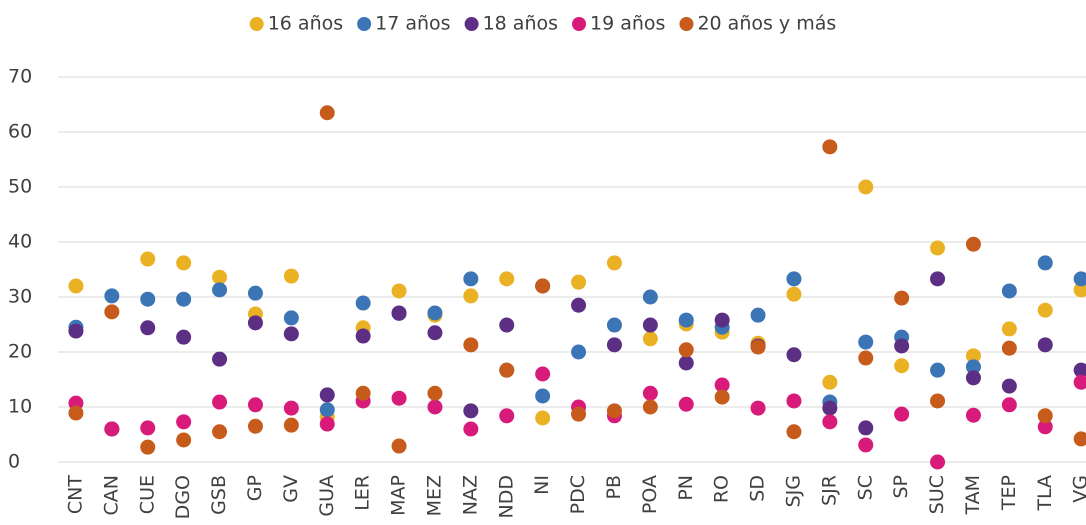 Image resolution: width=1086 pixels, height=525 pixels. What do you see at coordinates (1078, 489) in the screenshot?
I see `x-tick-label: VG` at bounding box center [1078, 489].